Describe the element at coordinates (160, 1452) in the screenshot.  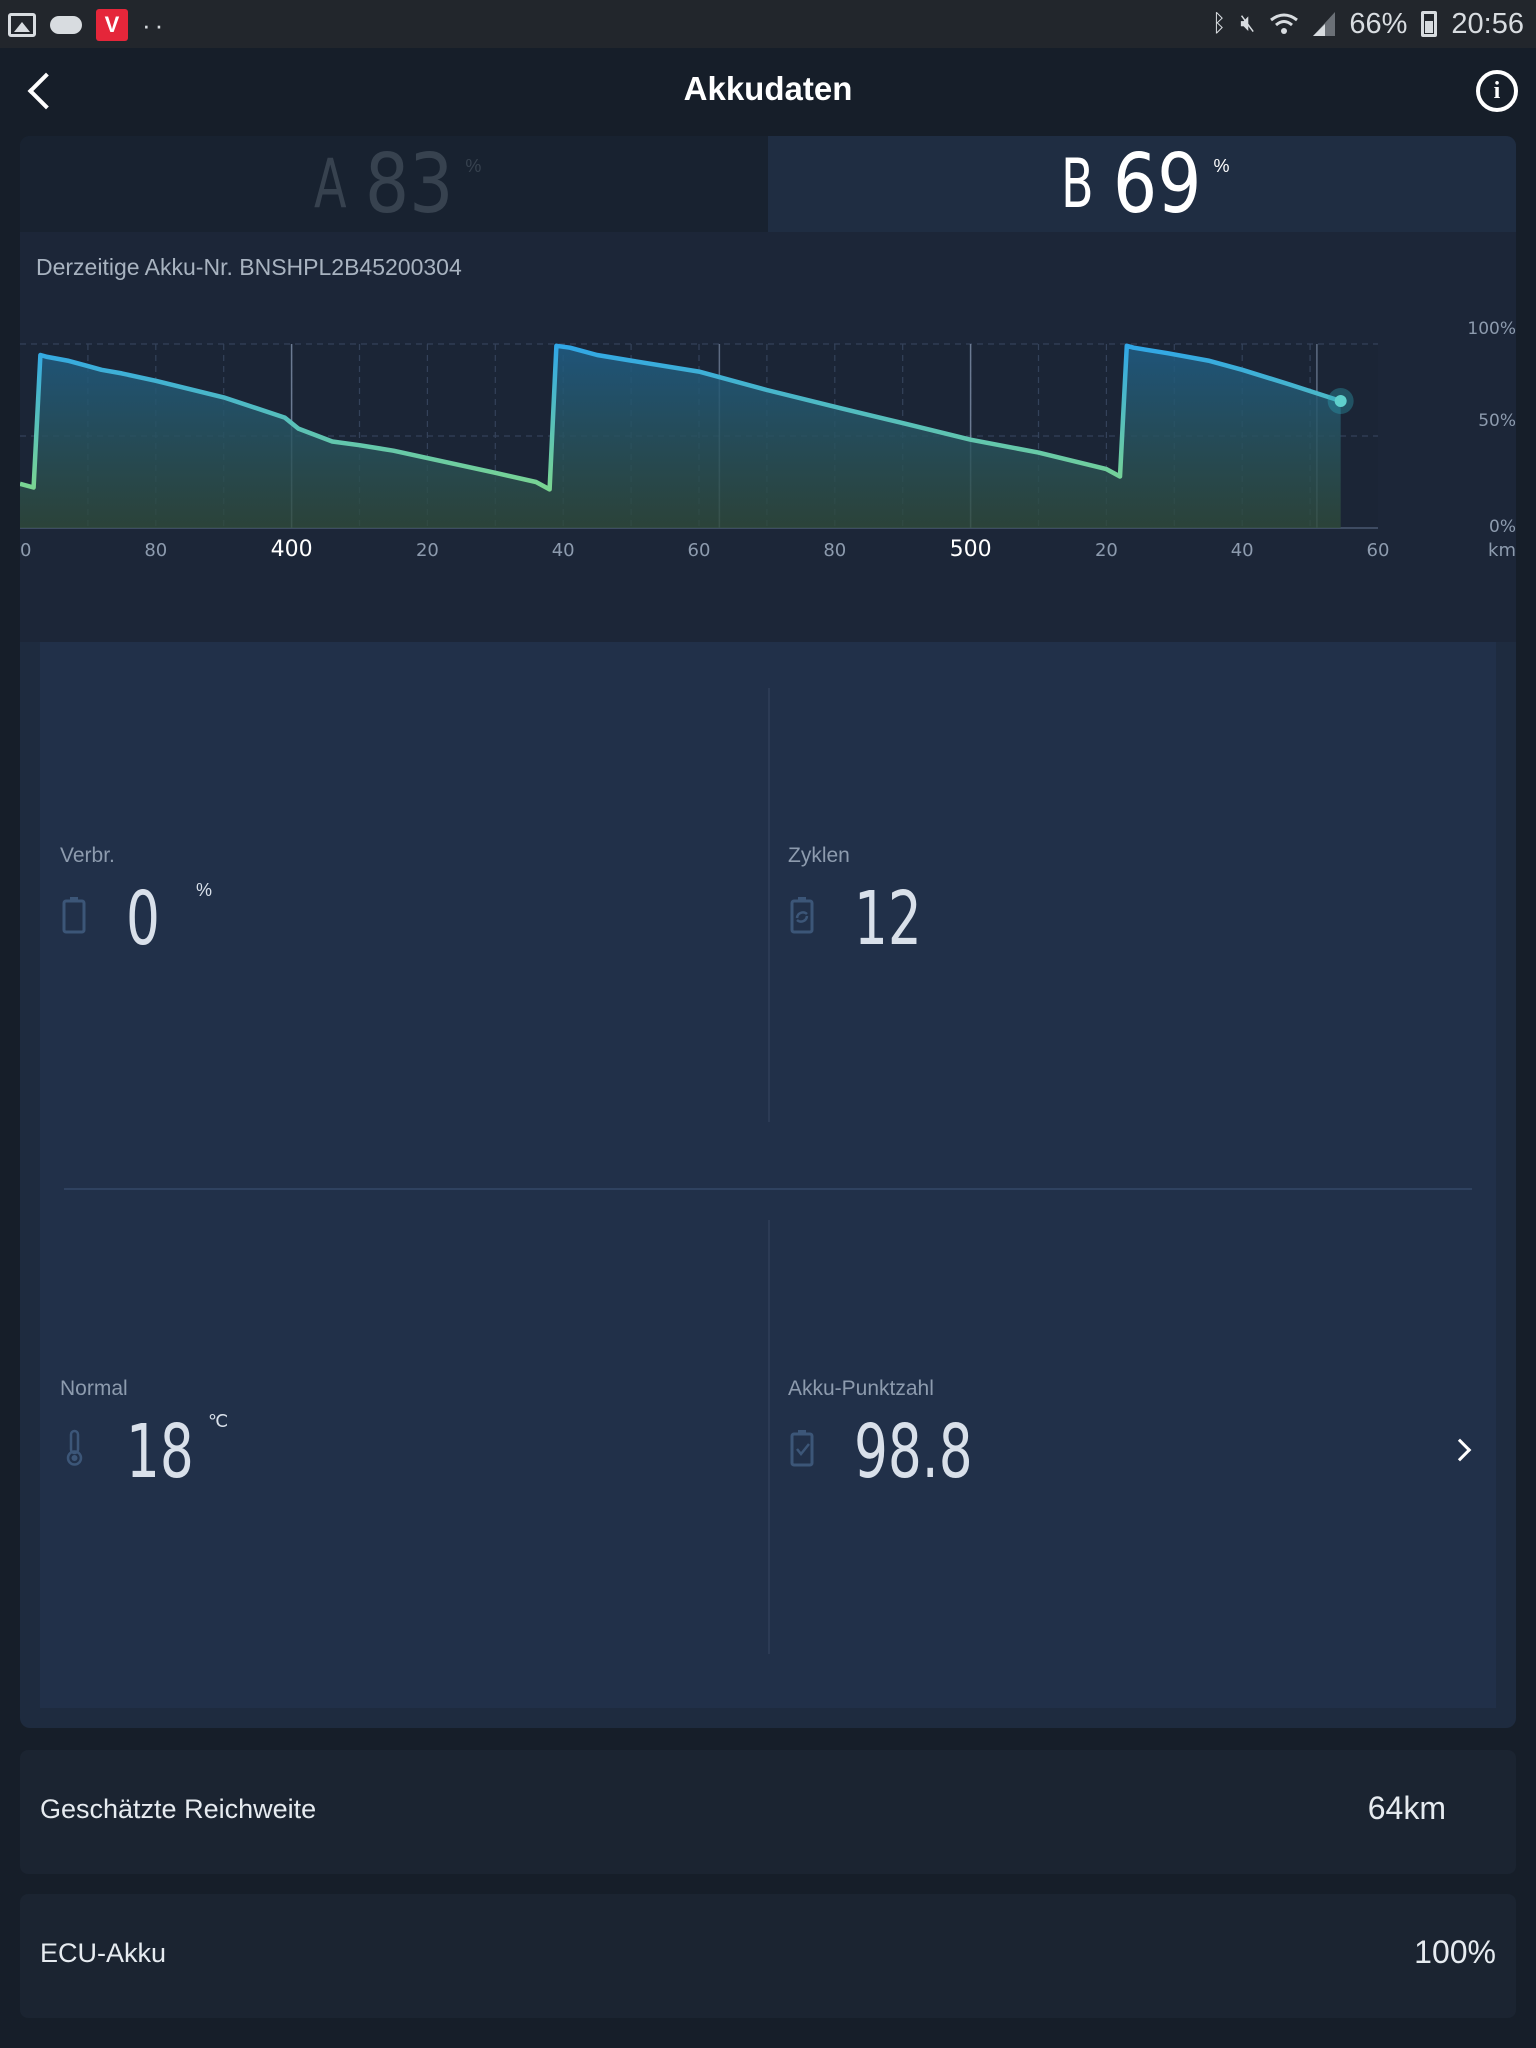
I see `stat-value: 18` at that location.